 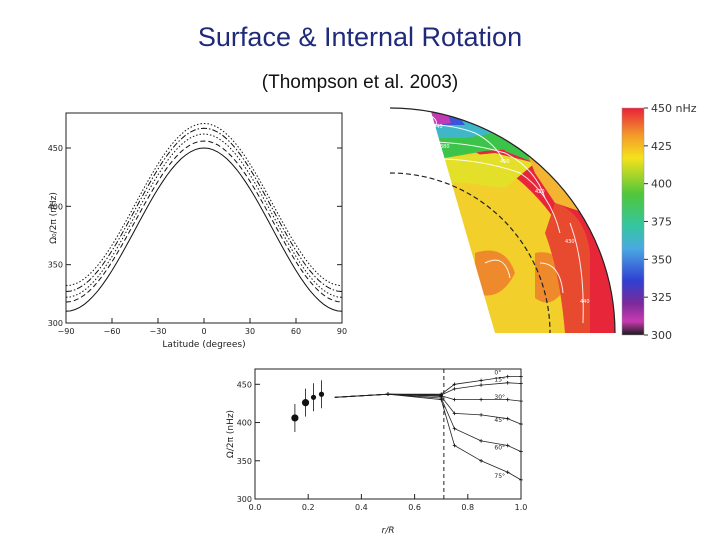 I want to click on solar-surface-arc, so click(x=502, y=220).